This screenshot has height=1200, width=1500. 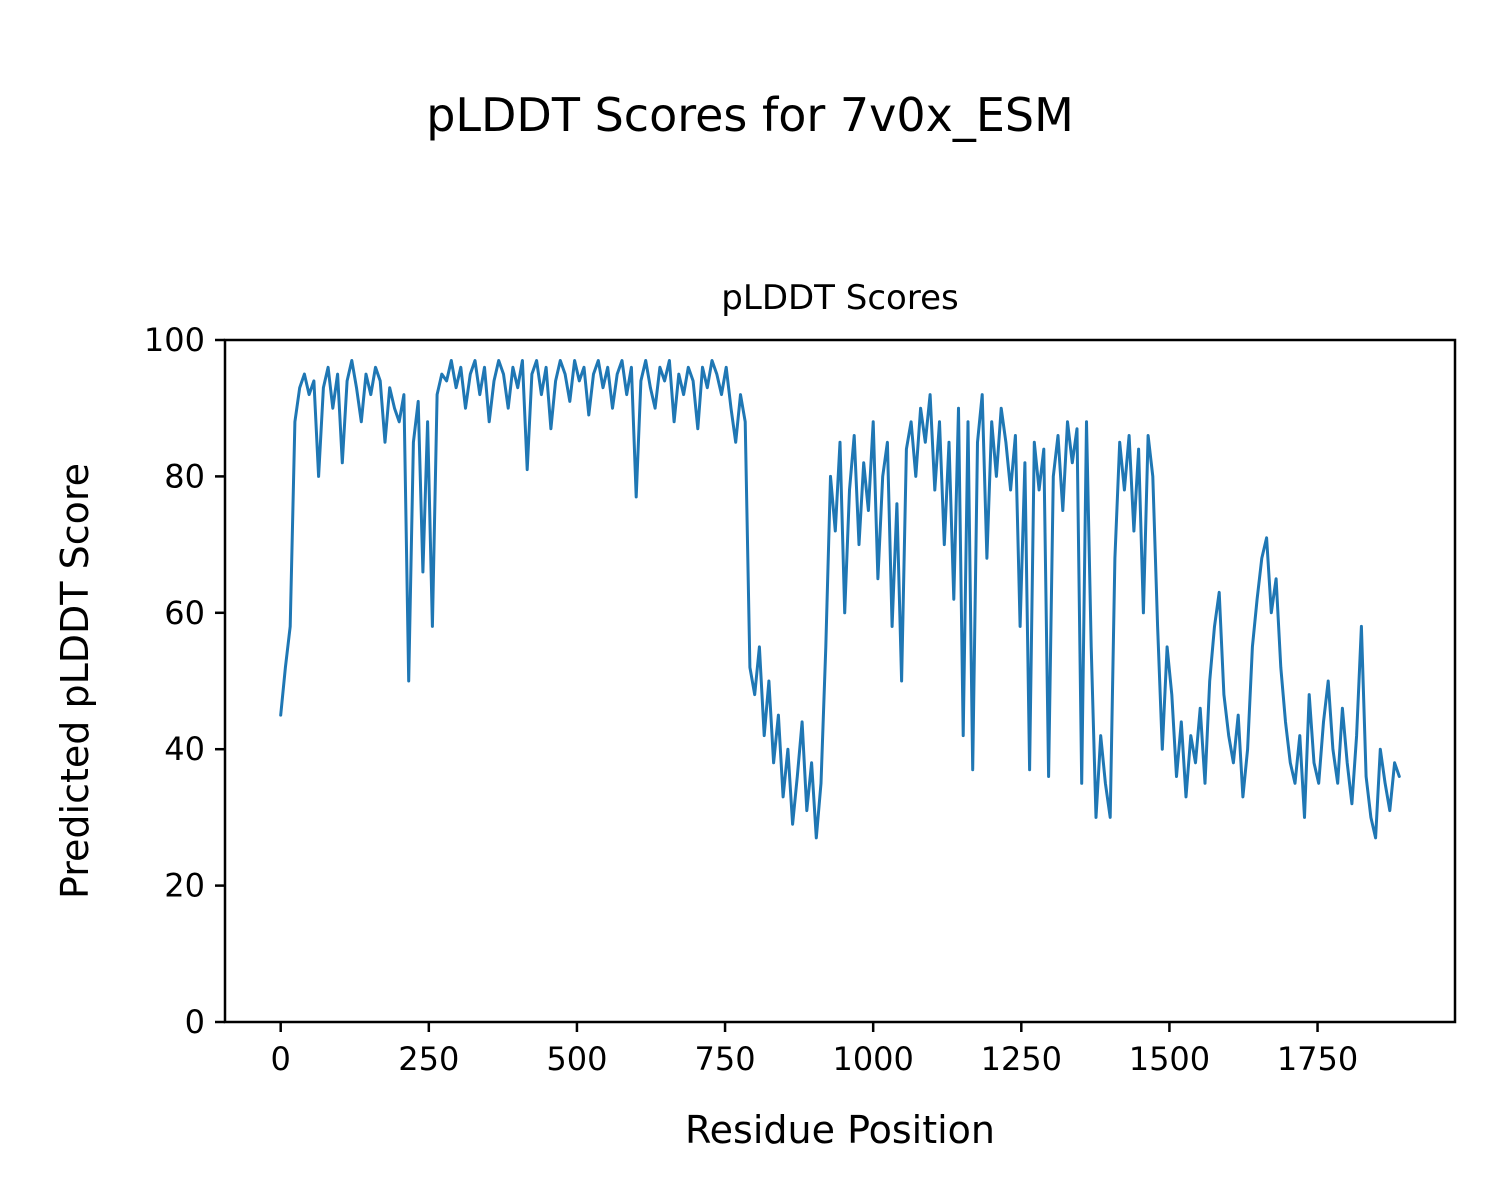 What do you see at coordinates (750, 115) in the screenshot?
I see `figure-title: pLDDT Scores for 7v0x_ESM` at bounding box center [750, 115].